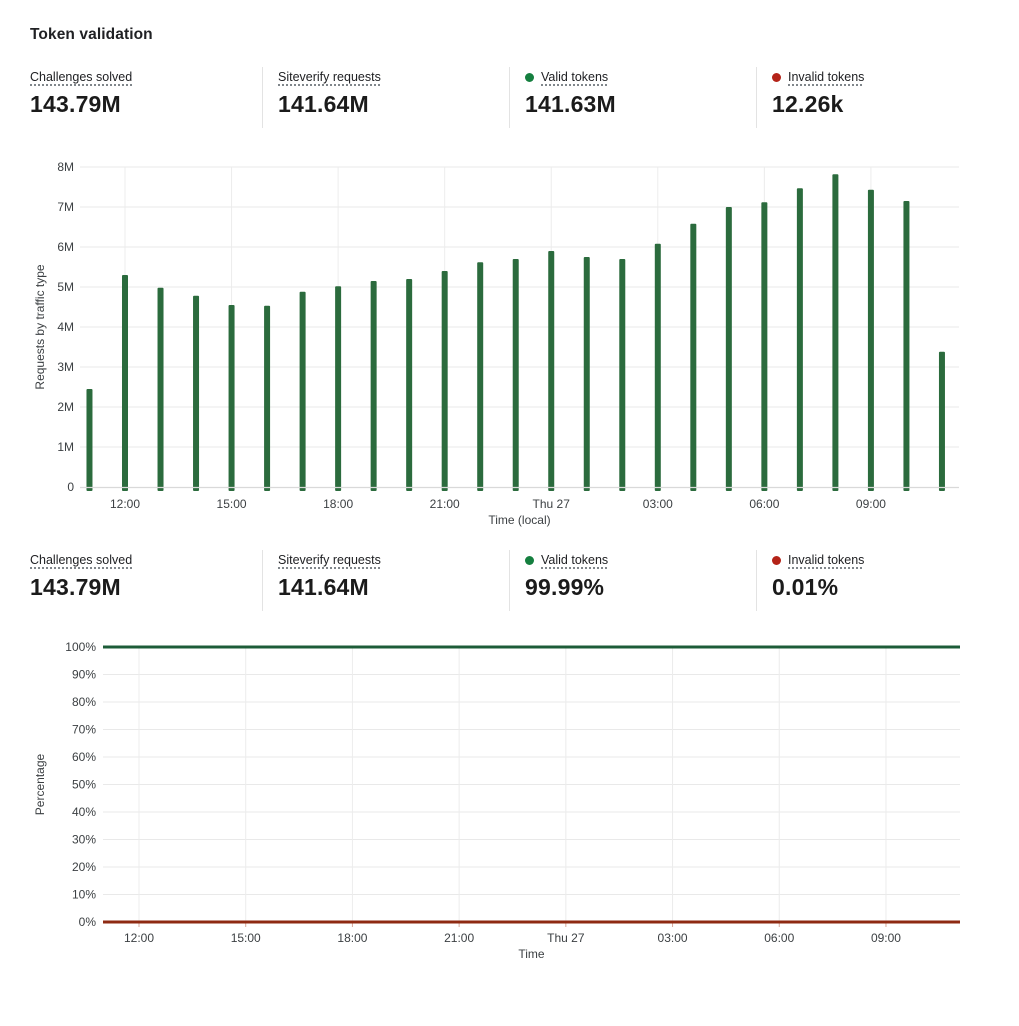 The image size is (1019, 1026). What do you see at coordinates (65, 367) in the screenshot?
I see `y-tick-label: 3M` at bounding box center [65, 367].